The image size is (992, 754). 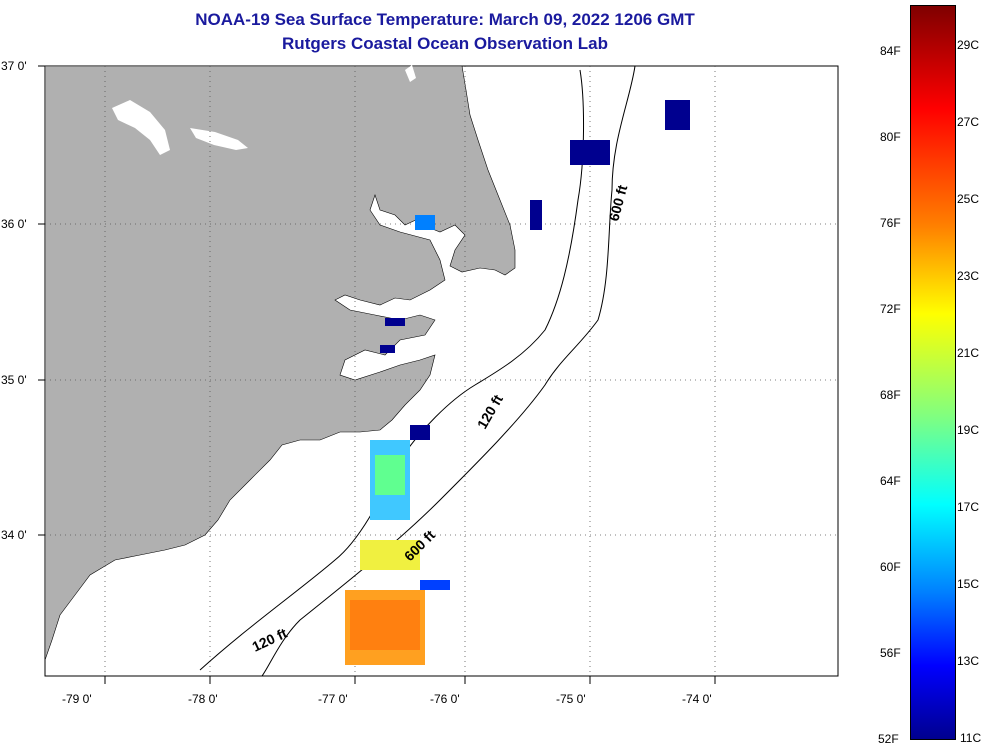 What do you see at coordinates (14, 535) in the screenshot?
I see `lat-label: 34 0'` at bounding box center [14, 535].